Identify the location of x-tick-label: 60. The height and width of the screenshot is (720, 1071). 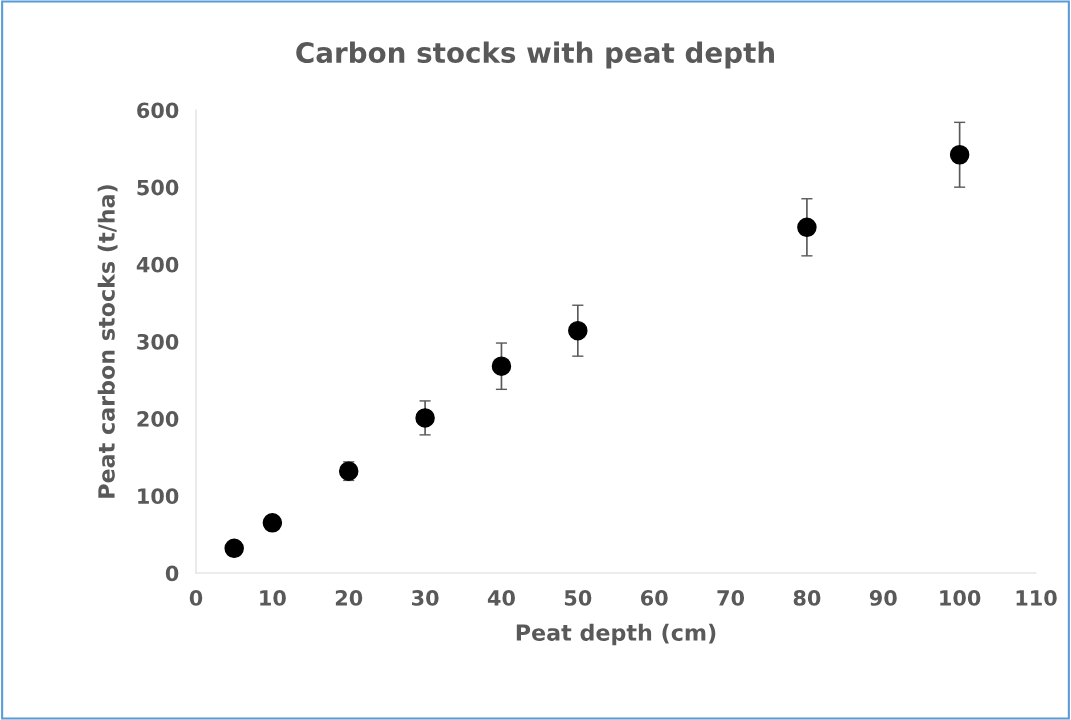
(654, 598).